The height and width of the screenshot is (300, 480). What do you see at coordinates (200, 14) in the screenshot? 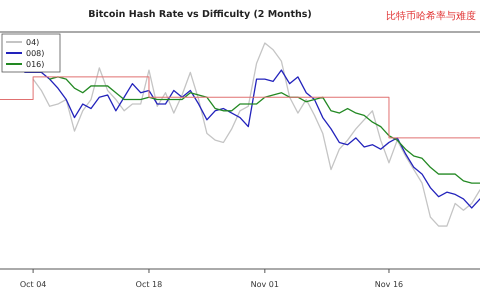
I see `chart-title: Bitcoin Hash Rate vs Difficulty (2 Months)` at bounding box center [200, 14].